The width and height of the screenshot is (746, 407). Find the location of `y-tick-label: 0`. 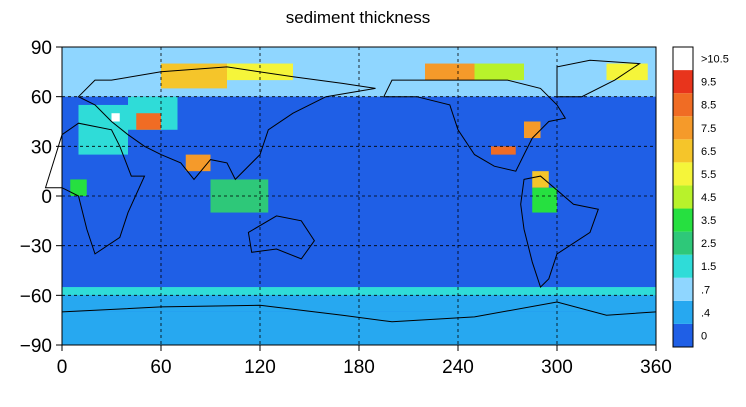

y-tick-label: 0 is located at coordinates (46, 197).